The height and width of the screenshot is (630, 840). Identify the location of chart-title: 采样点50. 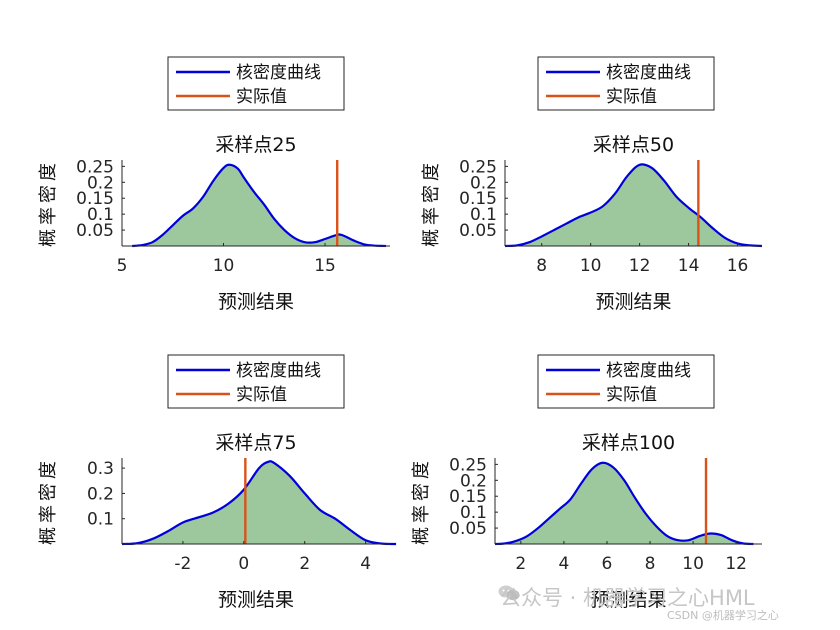
(633, 145).